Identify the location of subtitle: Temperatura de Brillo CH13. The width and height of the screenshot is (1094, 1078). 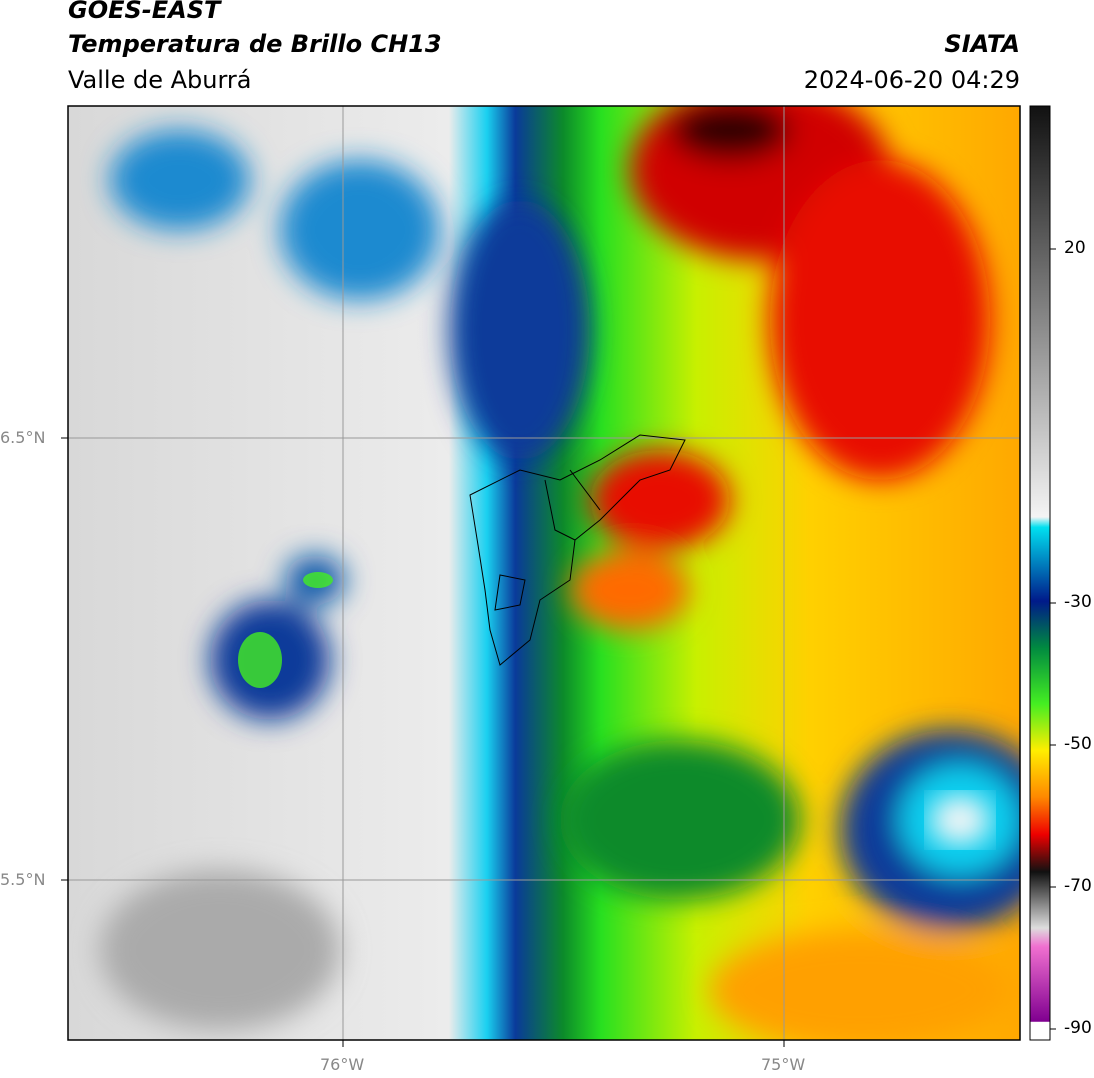
(255, 44).